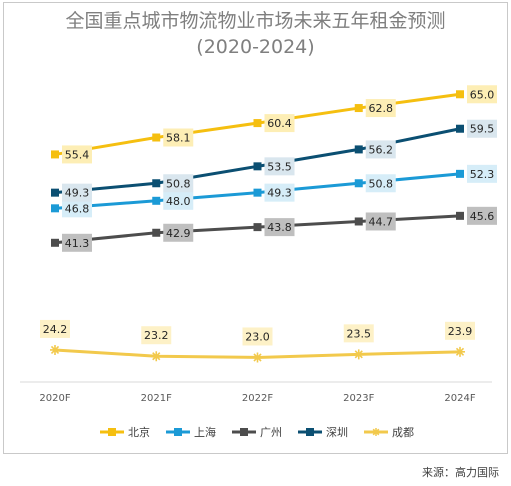  I want to click on data-label: 23.9, so click(460, 331).